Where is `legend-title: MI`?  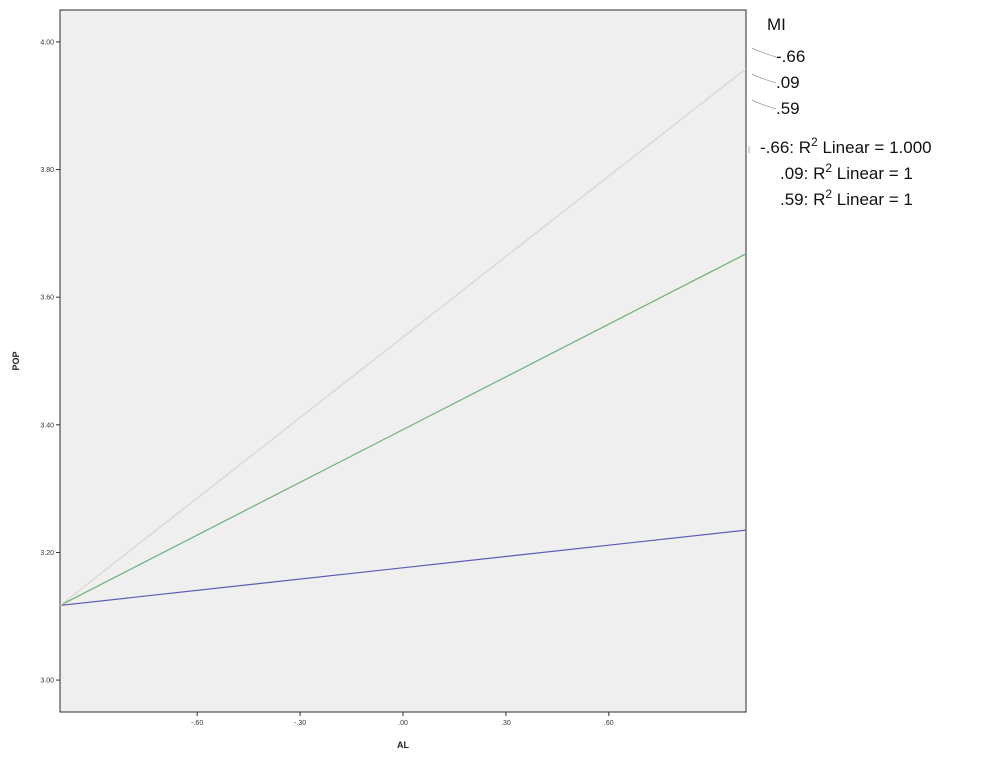 legend-title: MI is located at coordinates (776, 24).